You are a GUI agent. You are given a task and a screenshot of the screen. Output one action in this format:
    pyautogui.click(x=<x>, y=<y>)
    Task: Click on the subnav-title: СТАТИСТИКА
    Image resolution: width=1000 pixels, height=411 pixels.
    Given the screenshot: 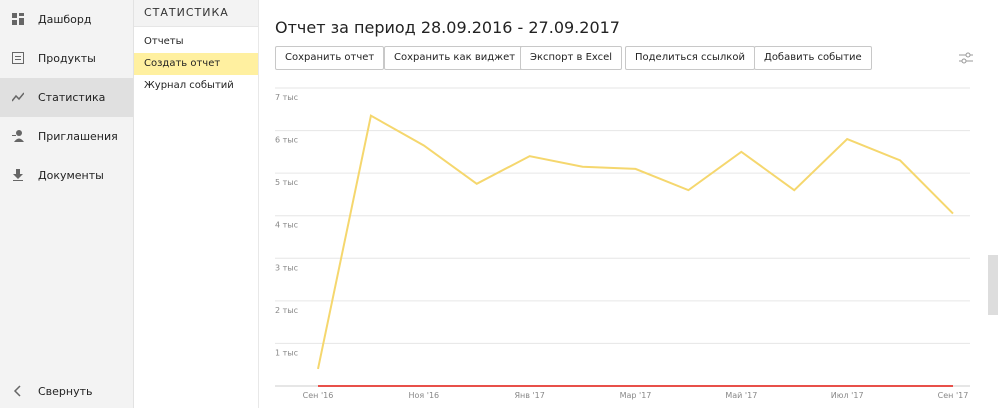 What is the action you would take?
    pyautogui.click(x=196, y=13)
    